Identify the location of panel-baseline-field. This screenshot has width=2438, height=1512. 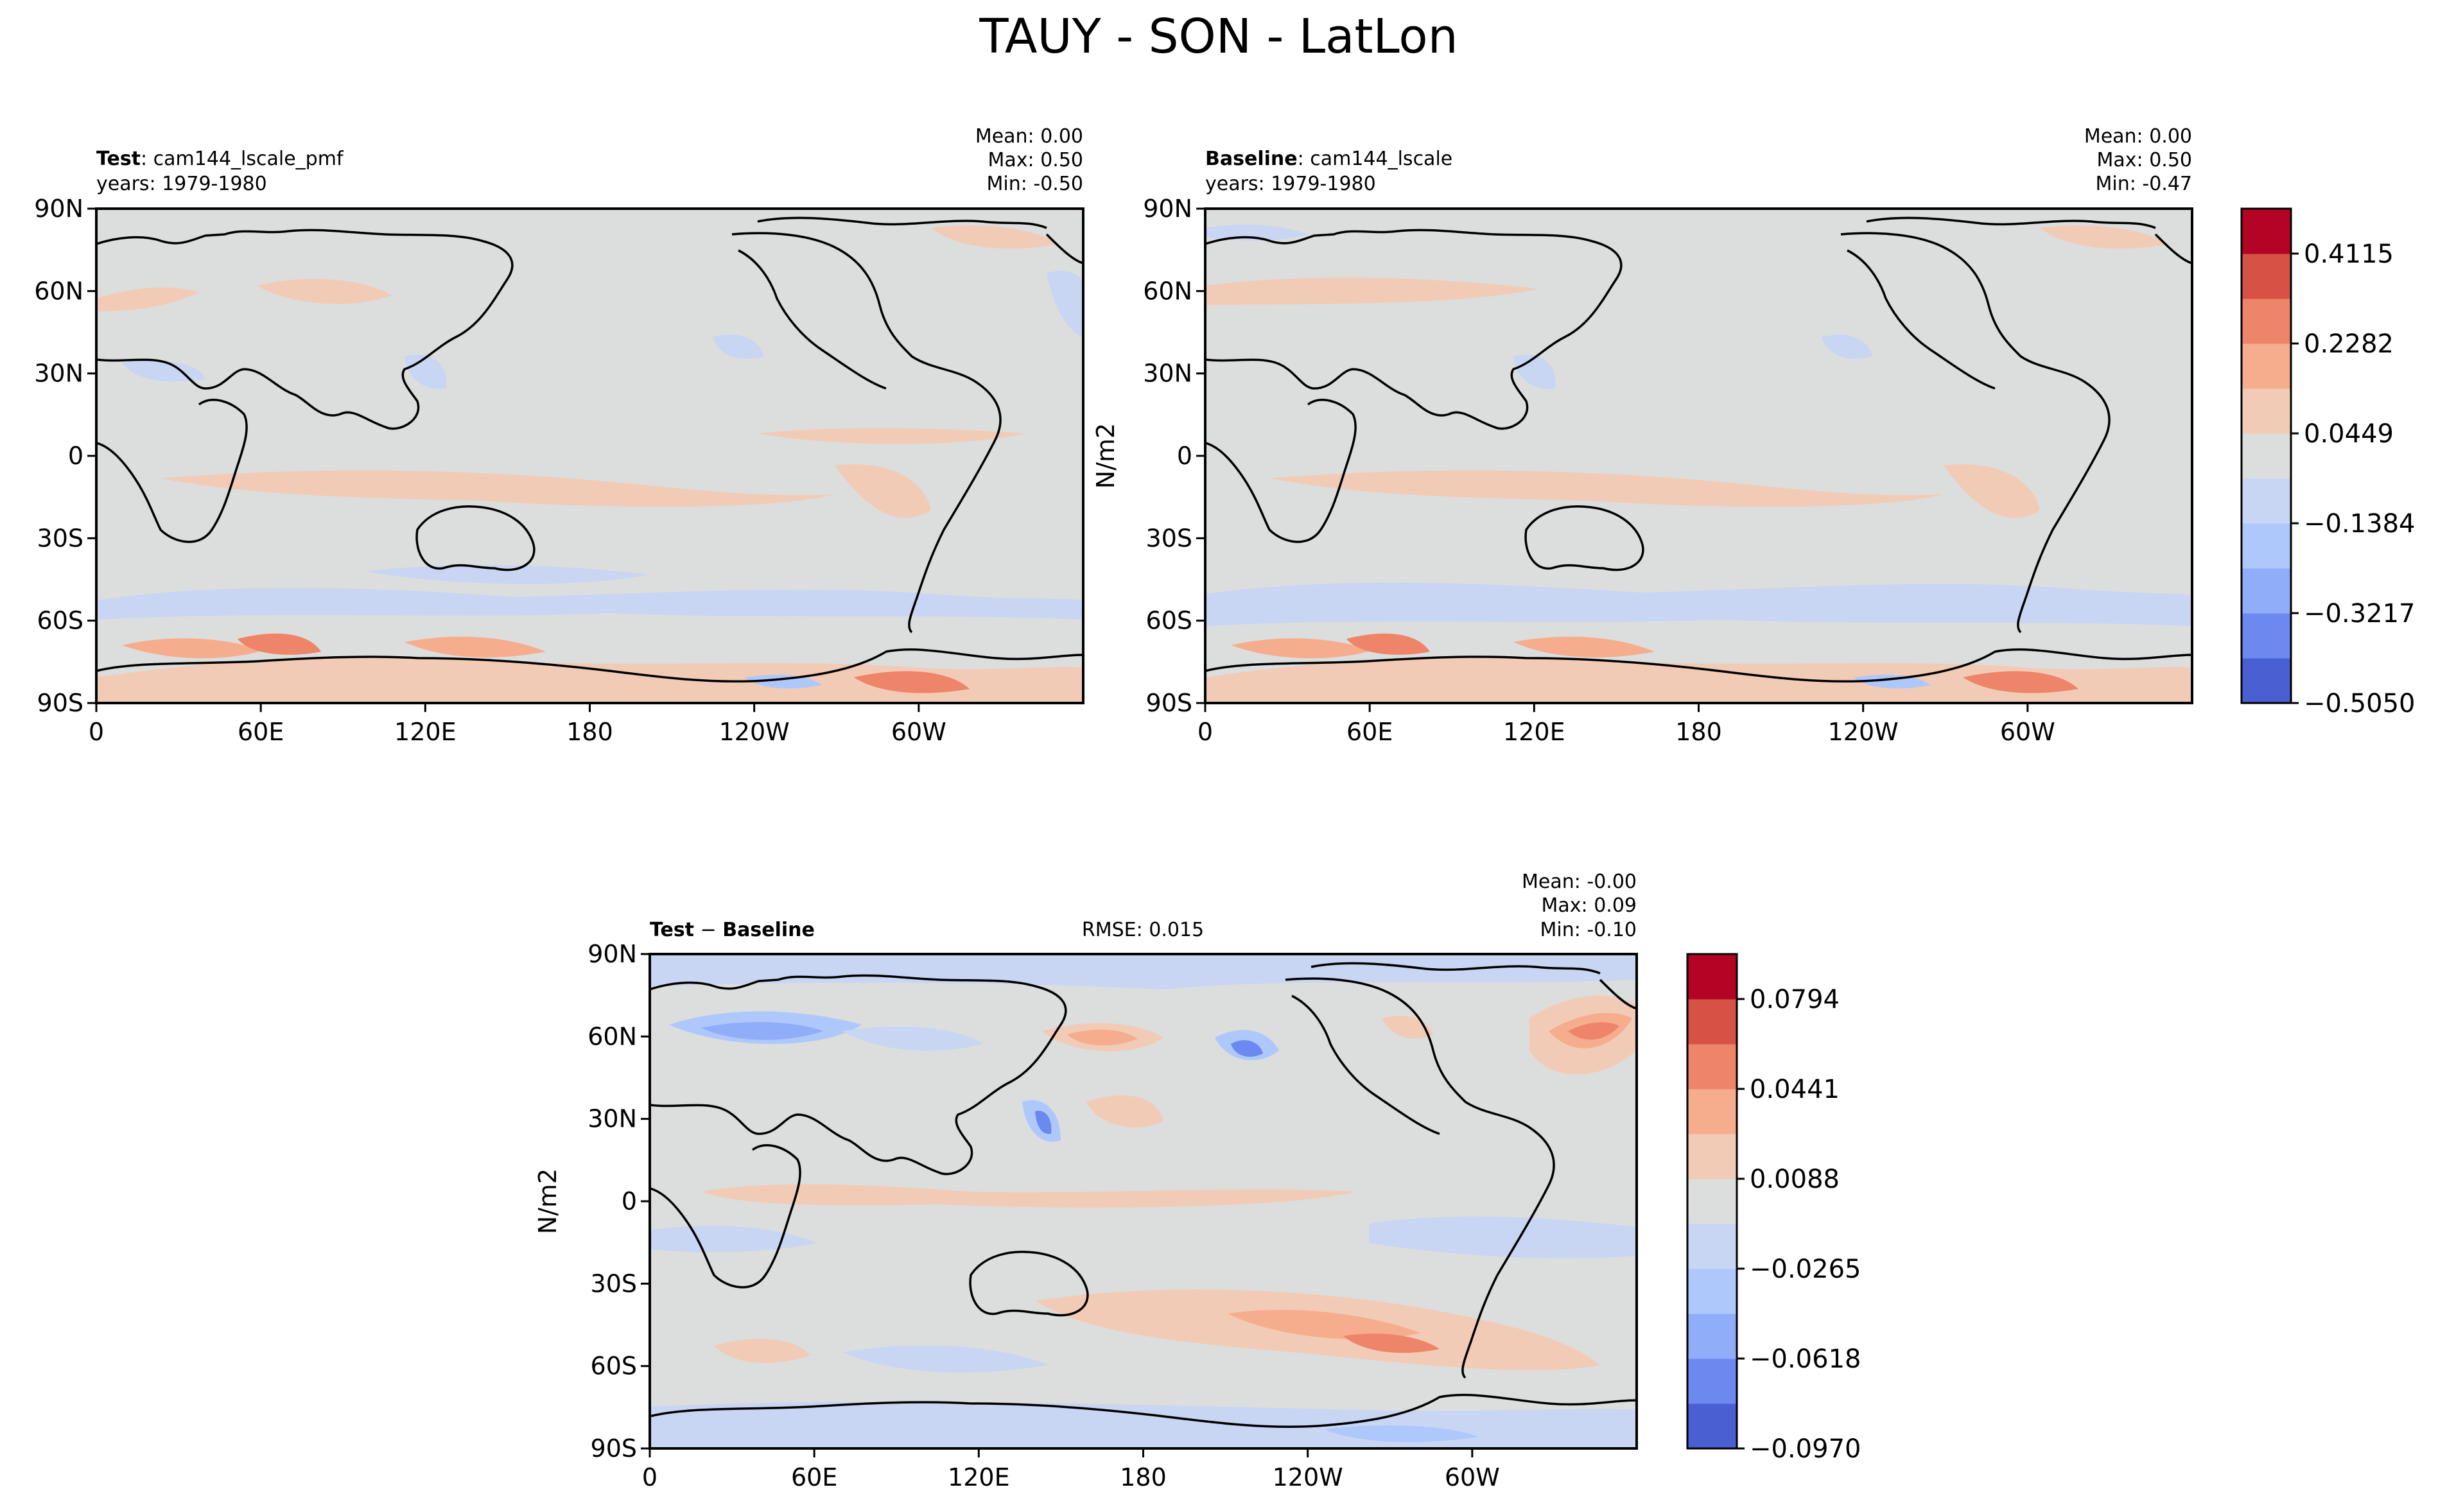
(1698, 456).